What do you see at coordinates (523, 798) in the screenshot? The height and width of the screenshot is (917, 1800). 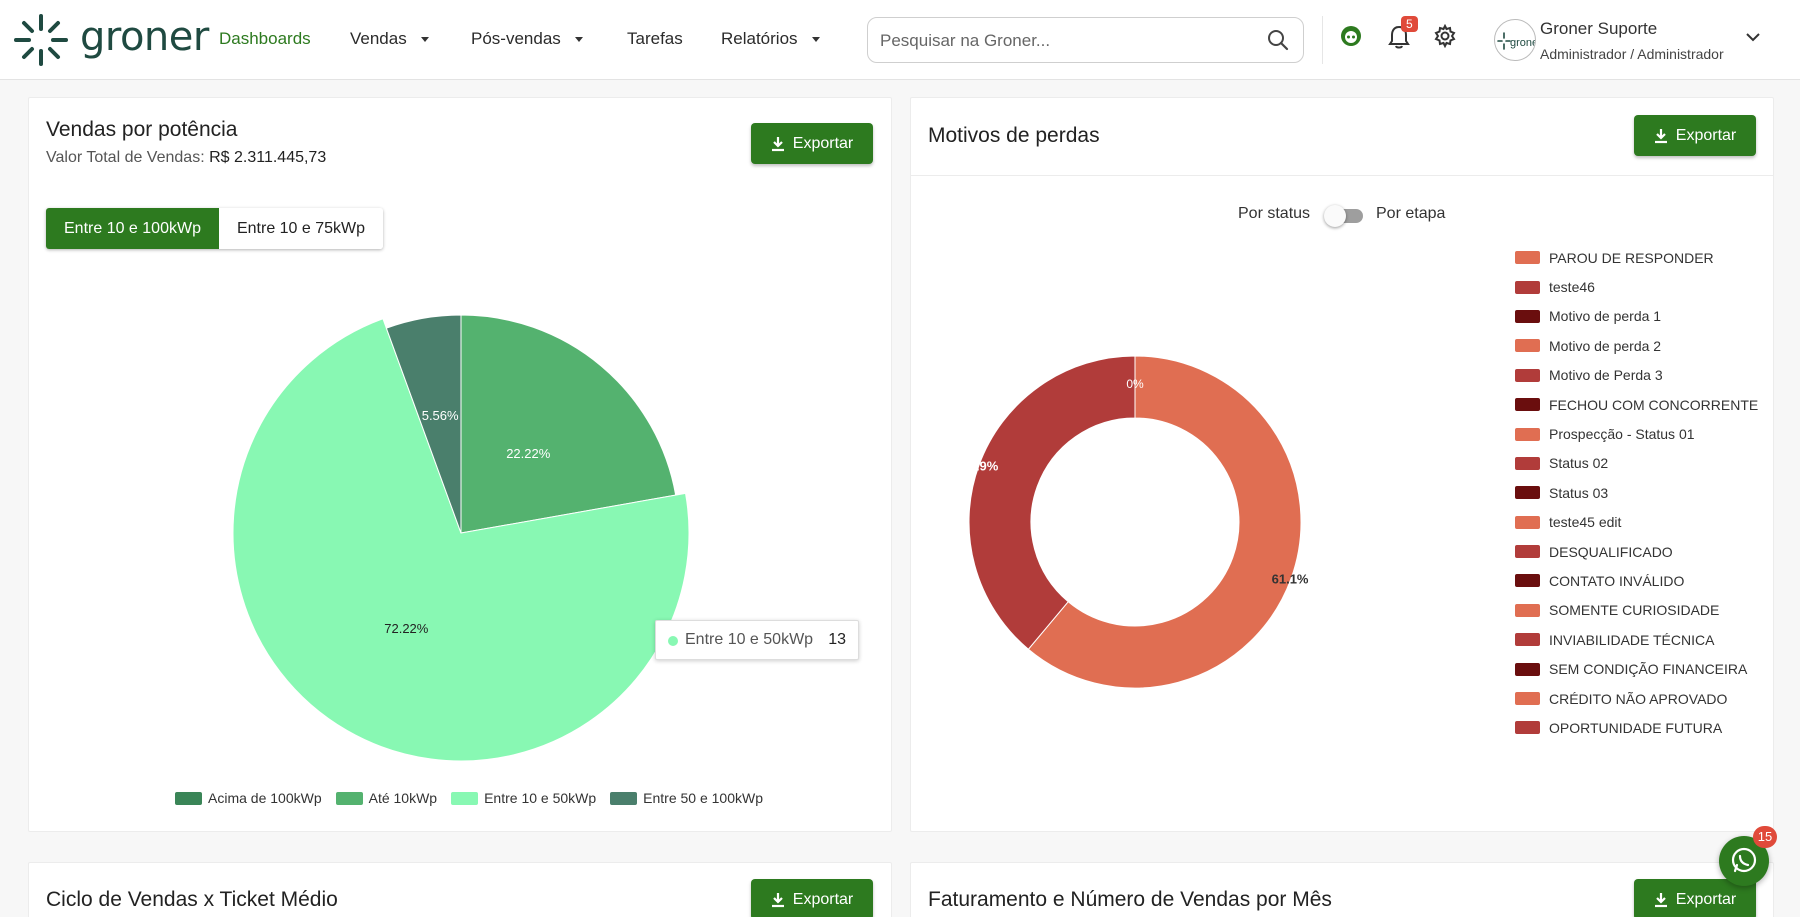 I see `legend-item: Entre 10 e 50kWp` at bounding box center [523, 798].